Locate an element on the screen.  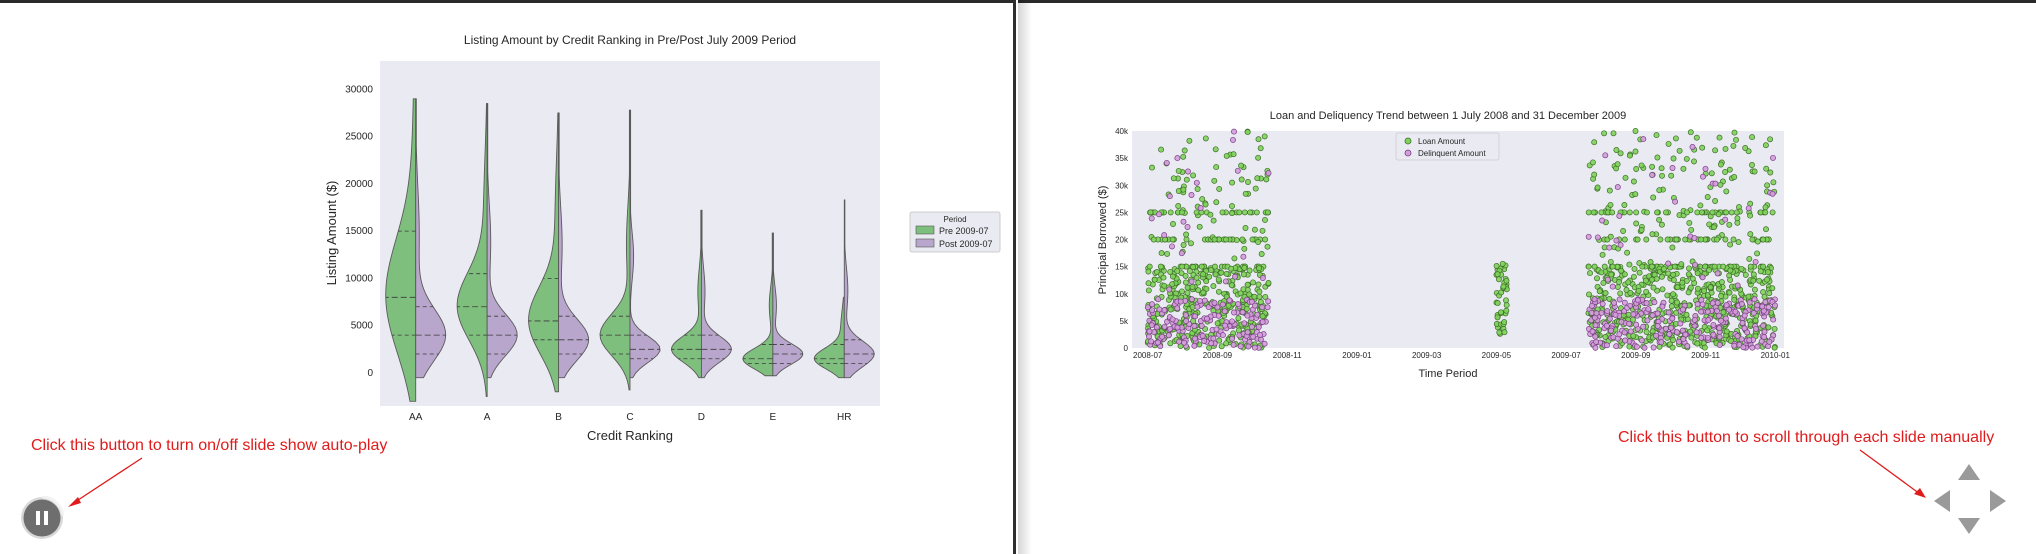
y-tick-label: 15000 is located at coordinates (359, 231).